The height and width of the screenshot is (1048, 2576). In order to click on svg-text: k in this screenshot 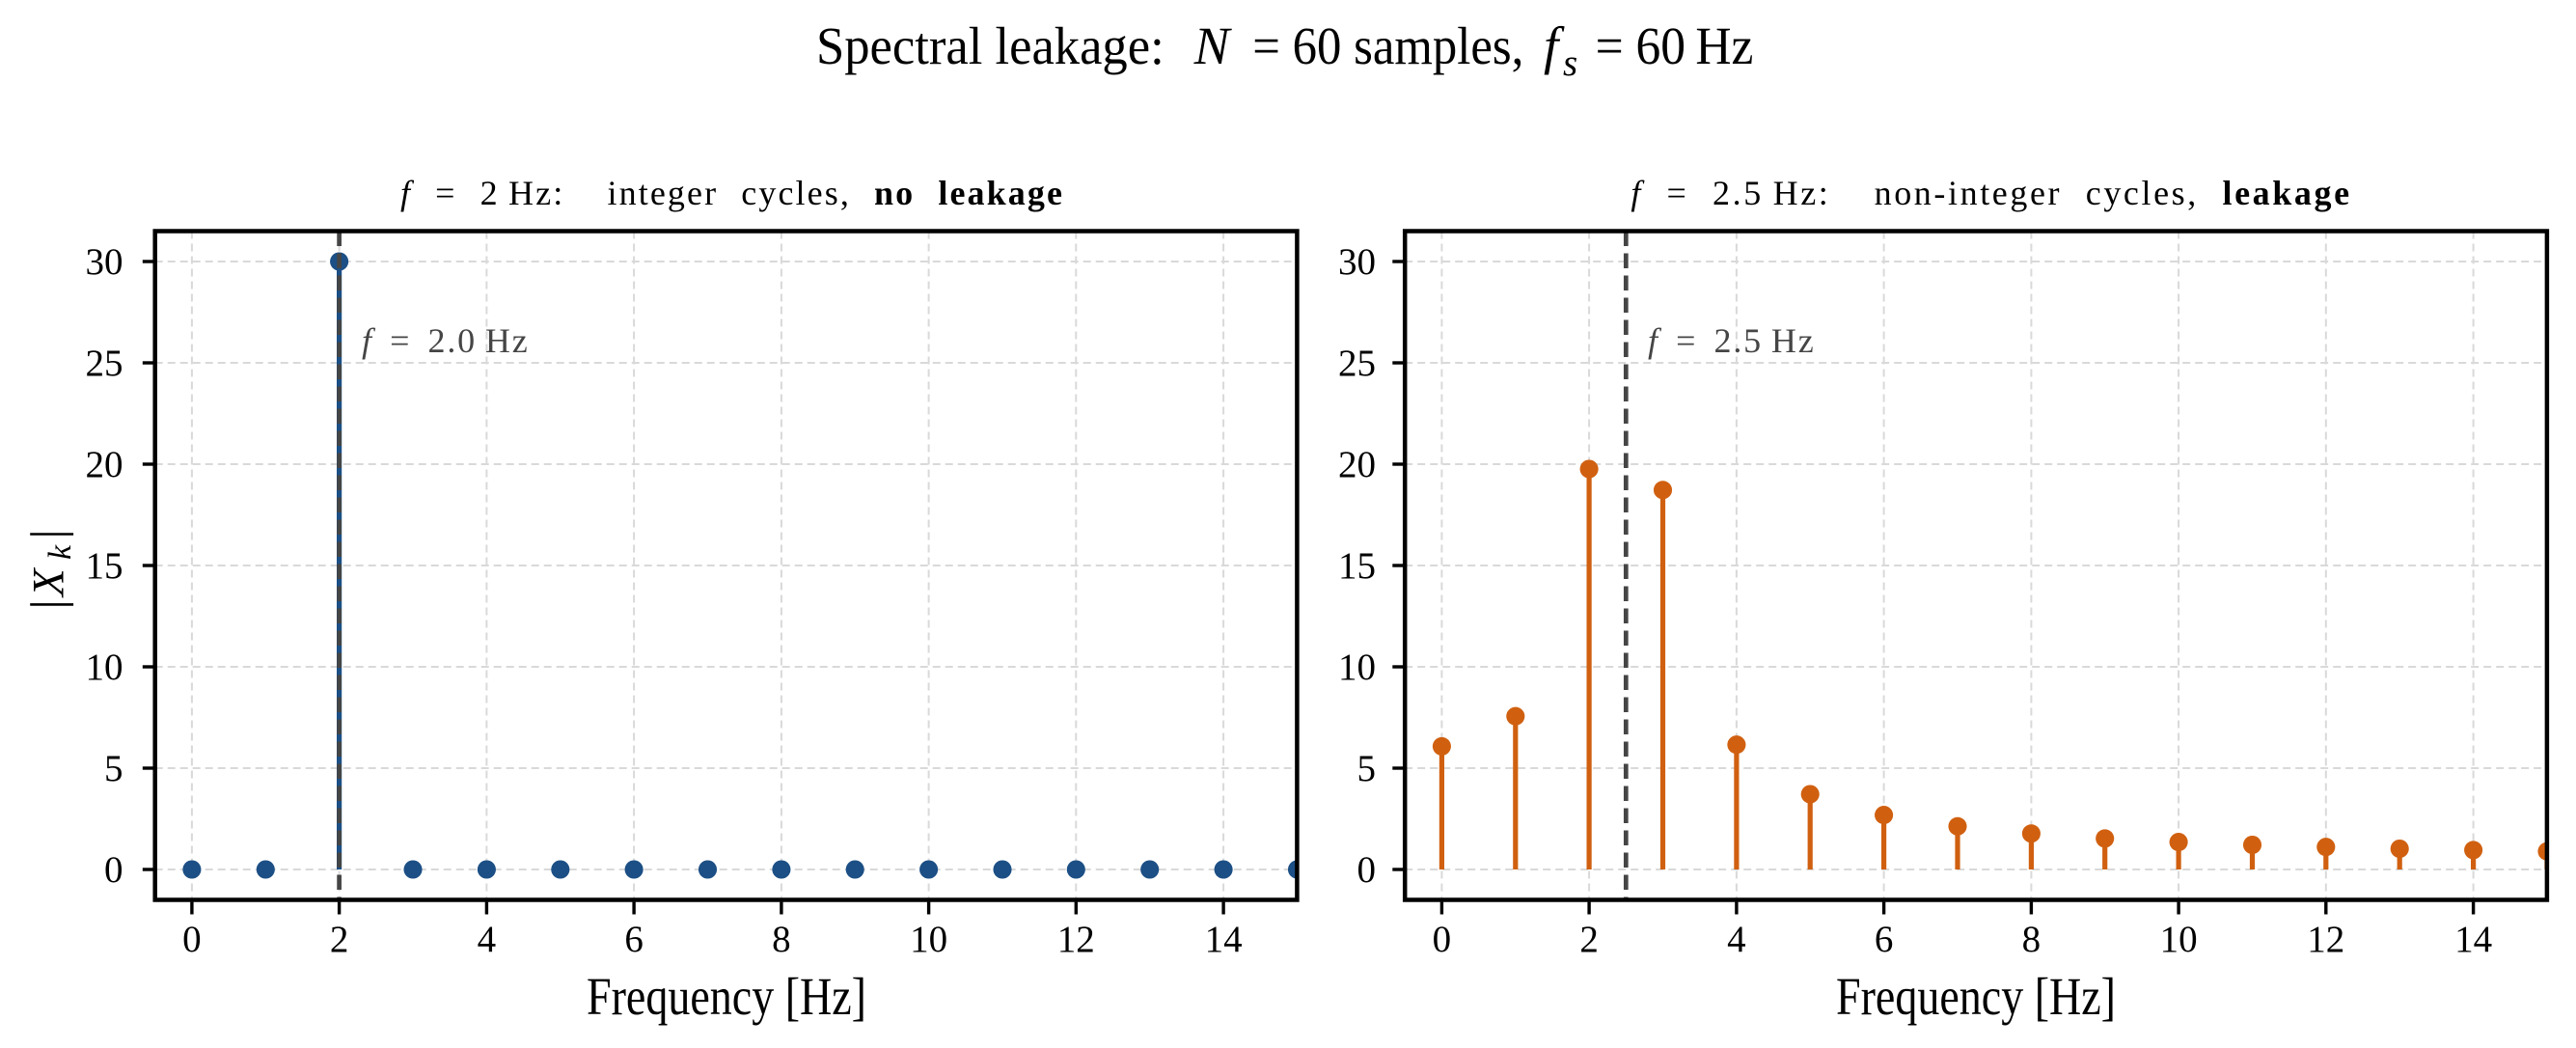, I will do `click(60, 552)`.